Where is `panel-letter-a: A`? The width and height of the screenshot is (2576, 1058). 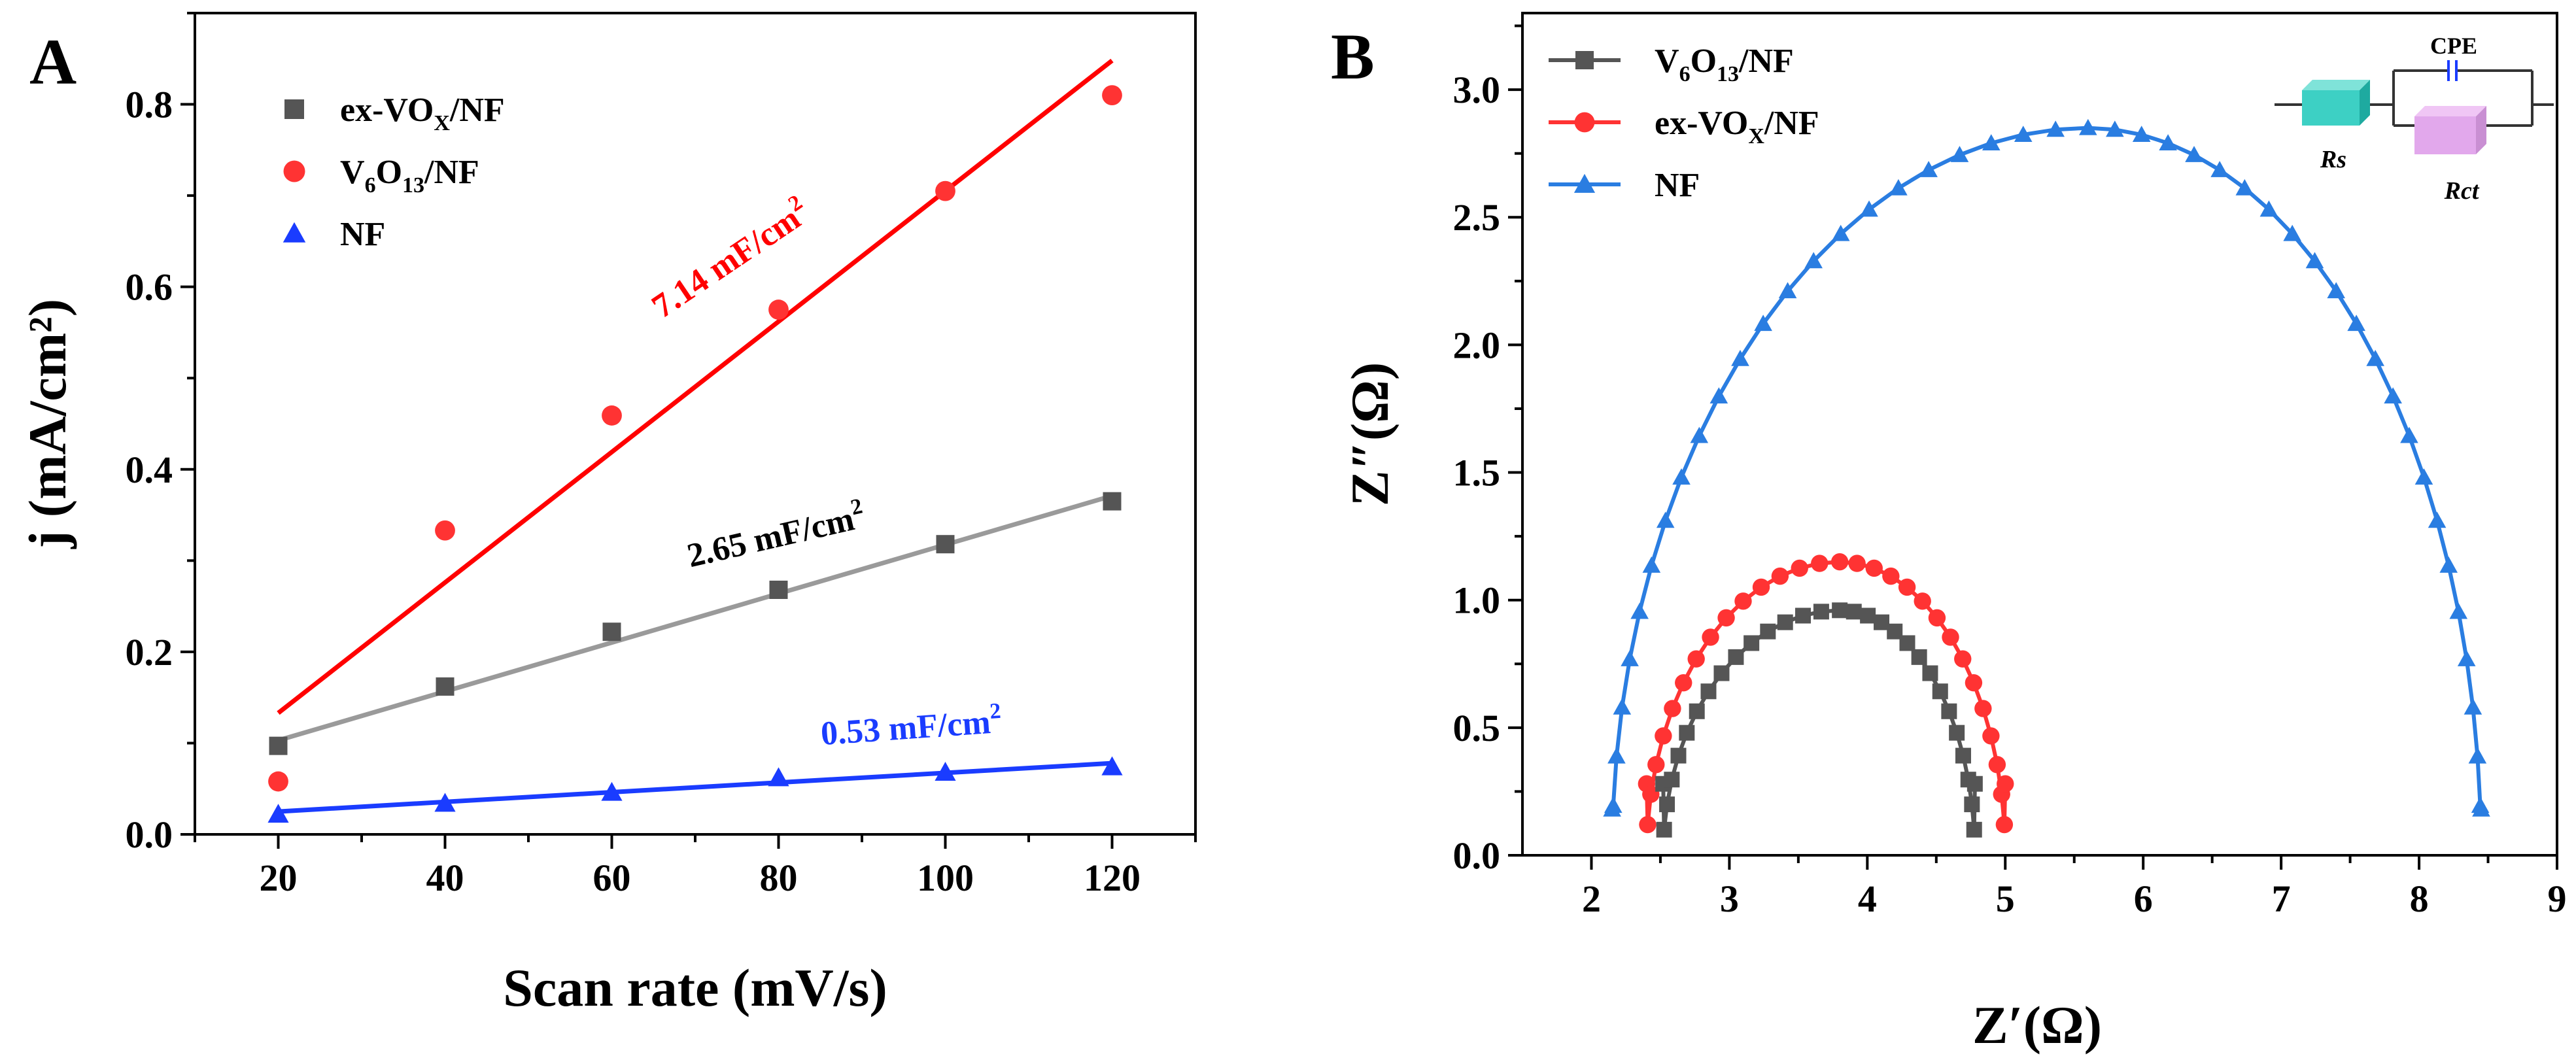
panel-letter-a: A is located at coordinates (53, 62).